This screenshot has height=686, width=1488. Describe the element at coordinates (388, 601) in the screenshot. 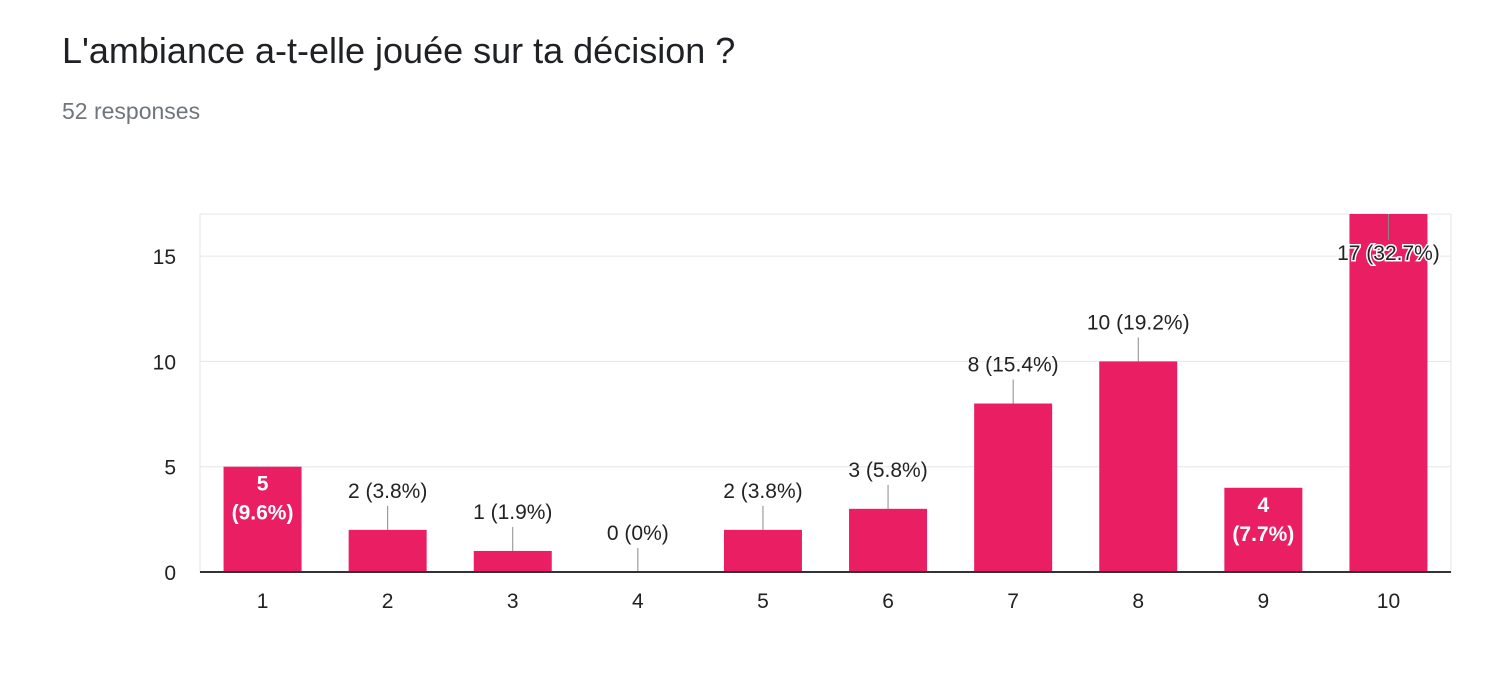

I see `x-tick-label: 2` at that location.